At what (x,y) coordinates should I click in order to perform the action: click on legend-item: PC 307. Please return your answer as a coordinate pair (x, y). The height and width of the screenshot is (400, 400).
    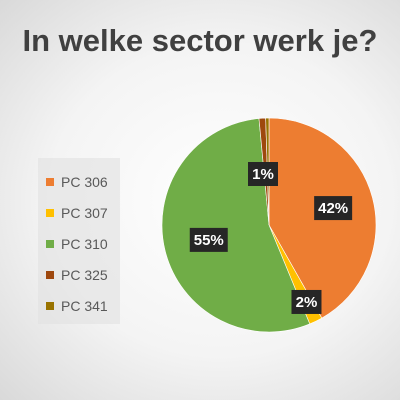
    Looking at the image, I should click on (83, 212).